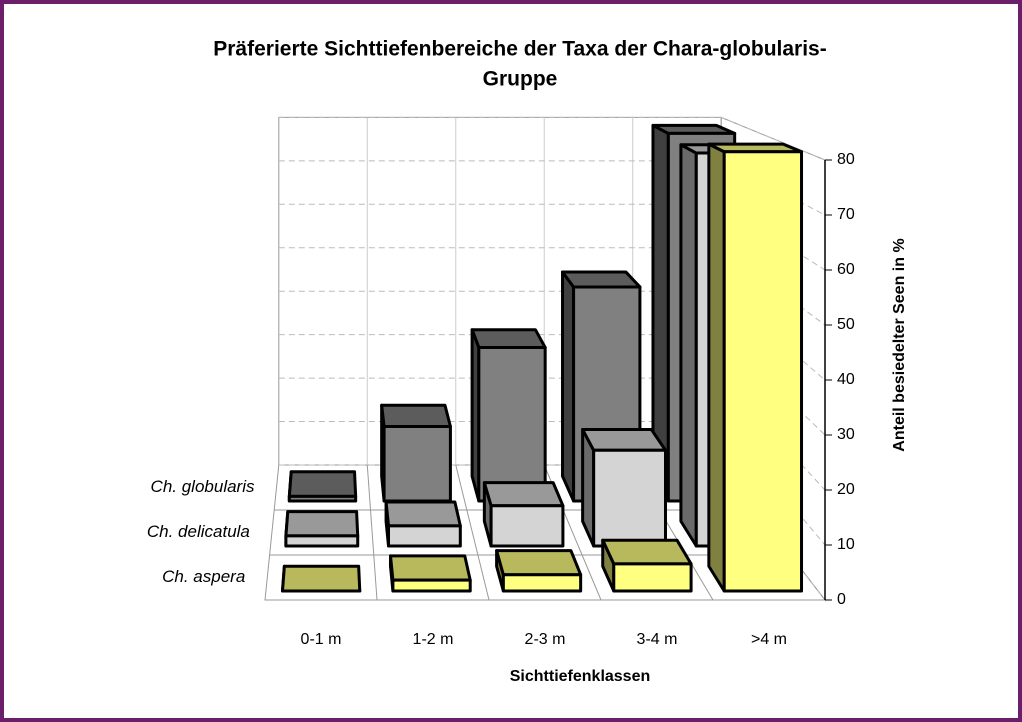 The height and width of the screenshot is (722, 1022). What do you see at coordinates (846, 489) in the screenshot?
I see `y-tick-label: 20` at bounding box center [846, 489].